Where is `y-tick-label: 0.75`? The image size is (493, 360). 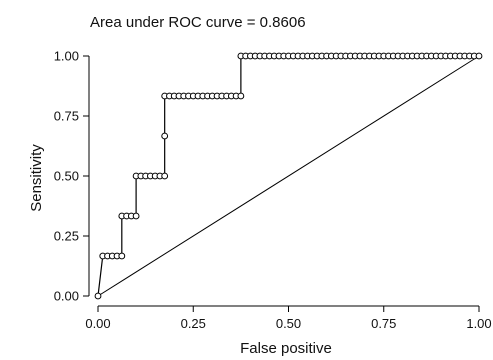
y-tick-label: 0.75 is located at coordinates (66, 116).